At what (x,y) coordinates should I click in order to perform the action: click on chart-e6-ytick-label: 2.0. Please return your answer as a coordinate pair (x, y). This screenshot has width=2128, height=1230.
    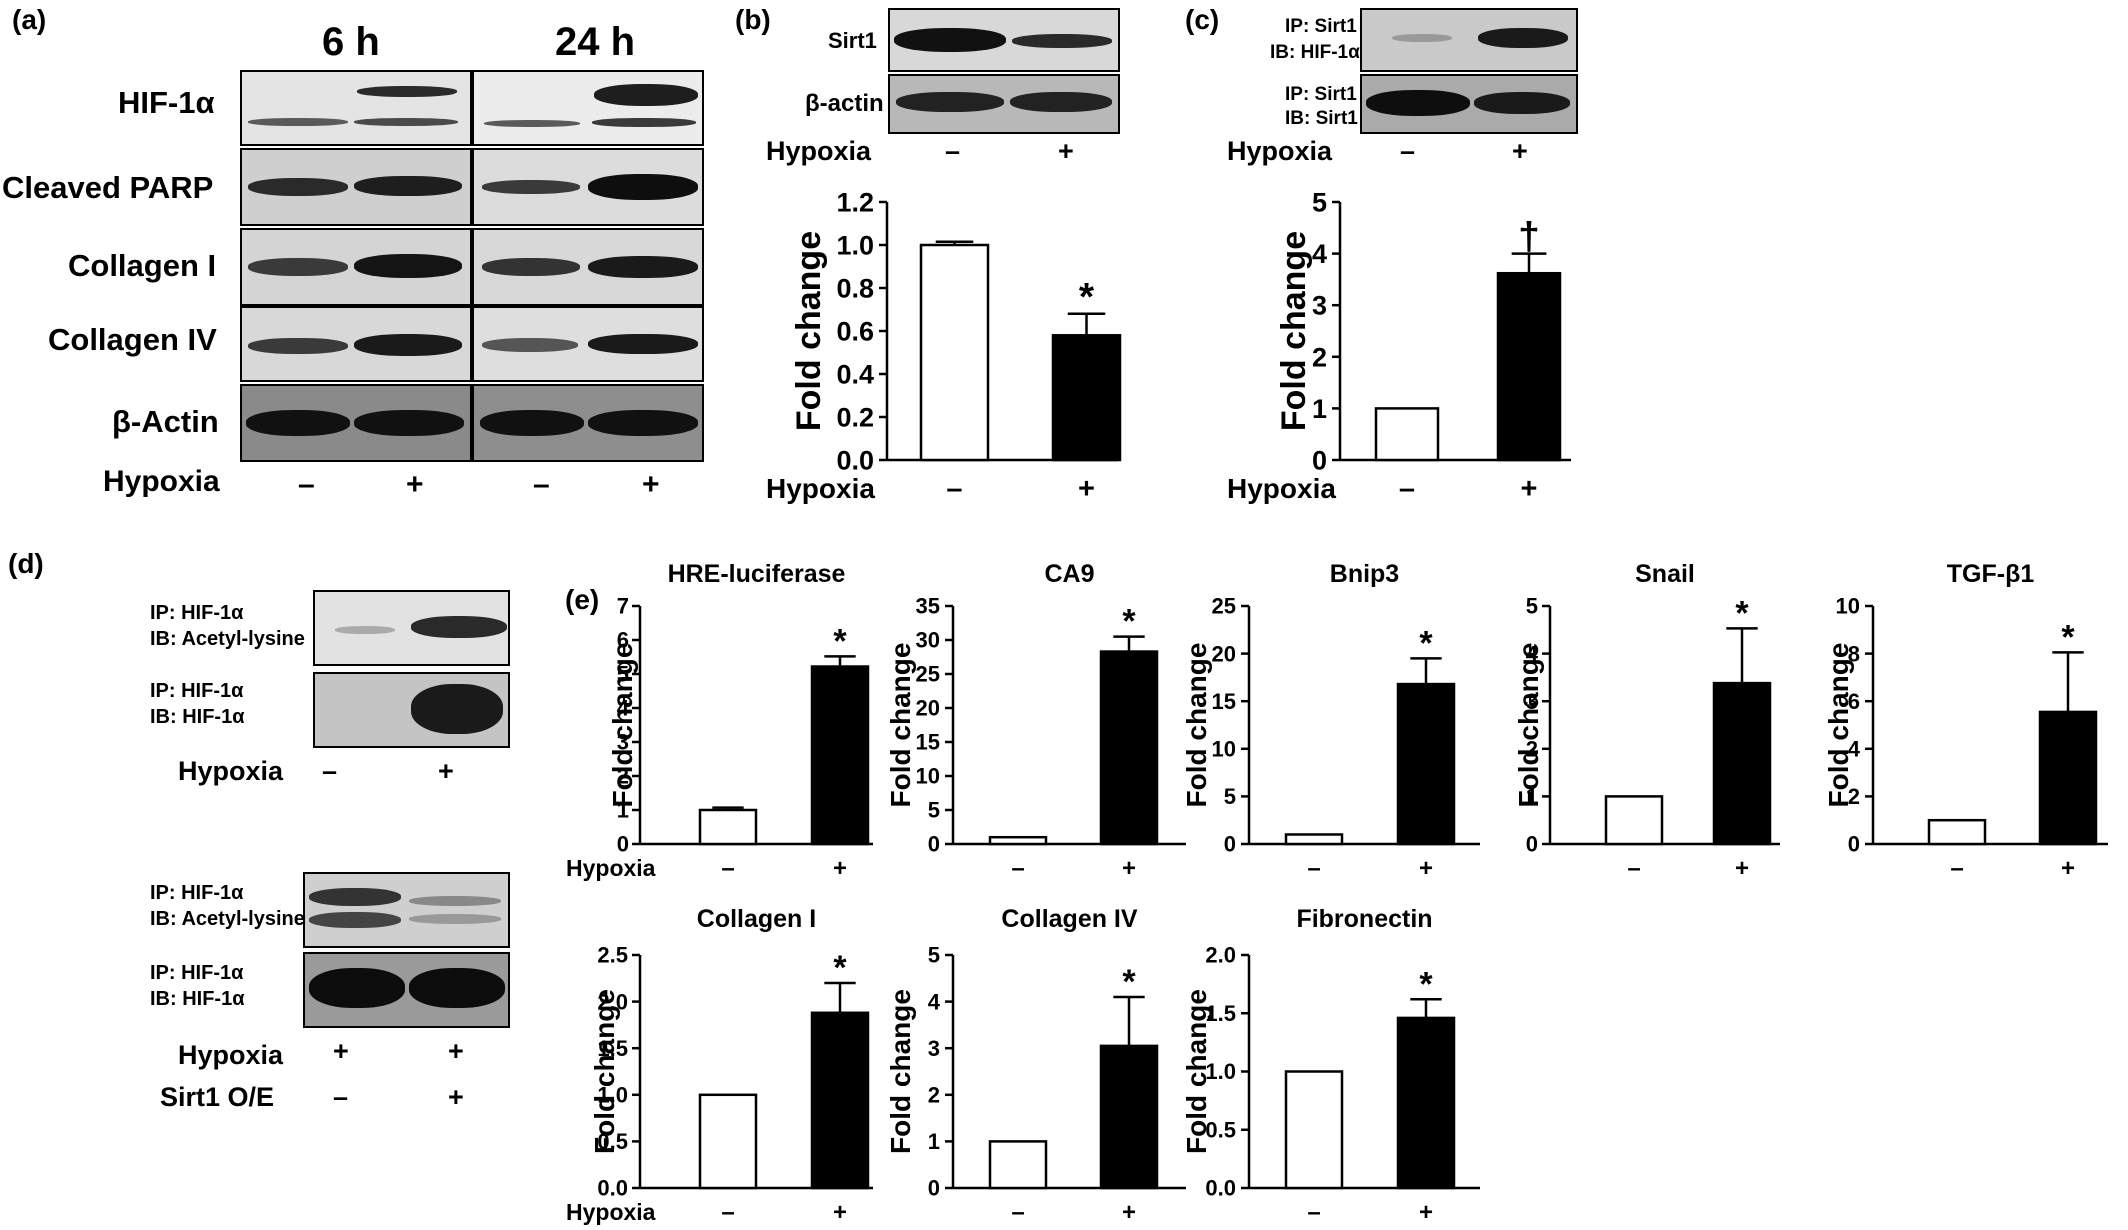
    Looking at the image, I should click on (612, 1001).